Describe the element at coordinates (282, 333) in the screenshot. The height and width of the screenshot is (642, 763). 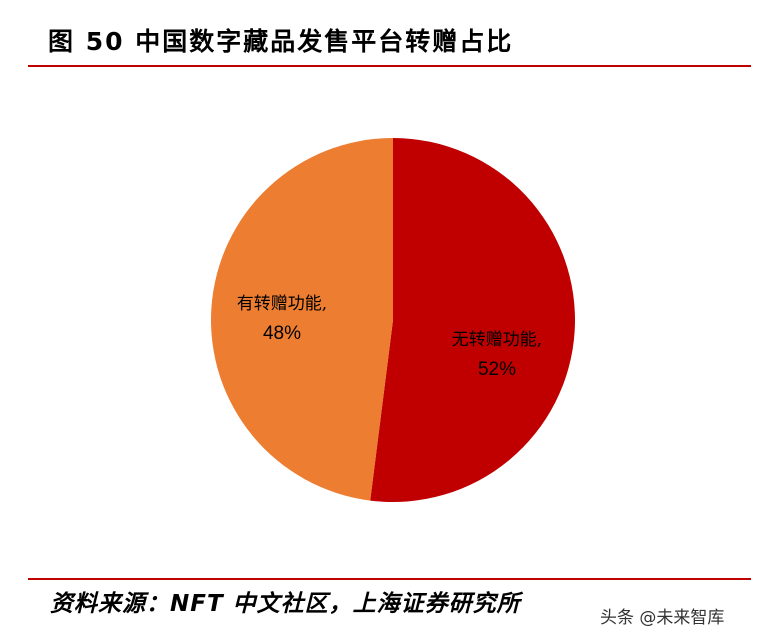
I see `slice-value-label: 48%` at that location.